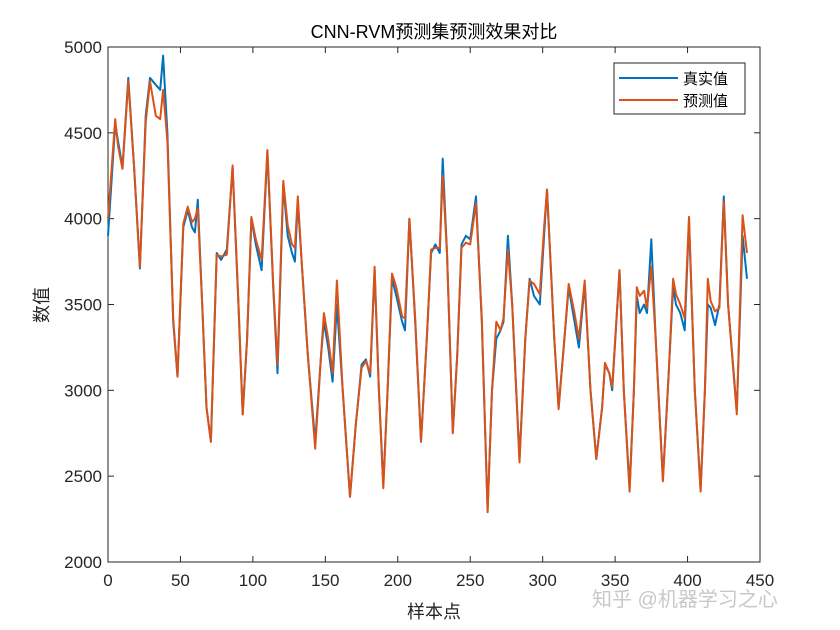 The width and height of the screenshot is (840, 630). I want to click on legend-box, so click(679, 88).